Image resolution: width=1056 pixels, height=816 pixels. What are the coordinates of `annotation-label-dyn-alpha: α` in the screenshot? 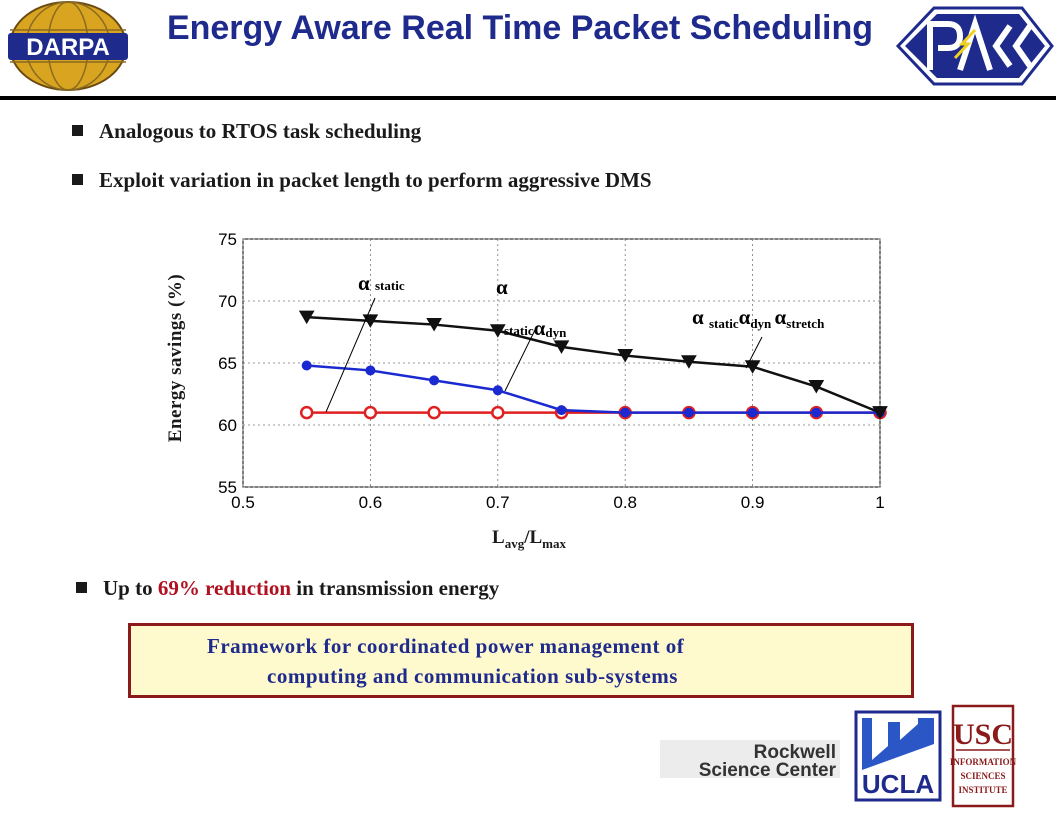 It's located at (502, 287).